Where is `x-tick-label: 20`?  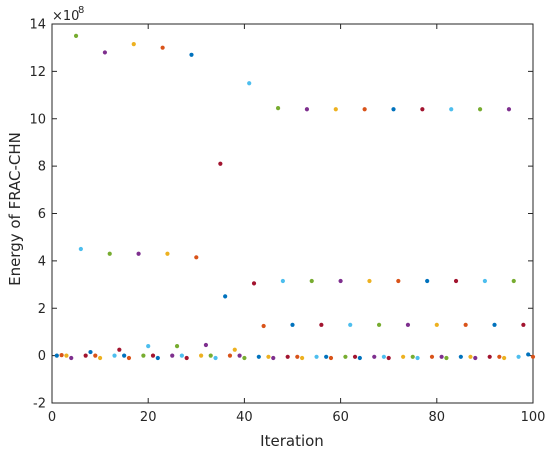 x-tick-label: 20 is located at coordinates (148, 417).